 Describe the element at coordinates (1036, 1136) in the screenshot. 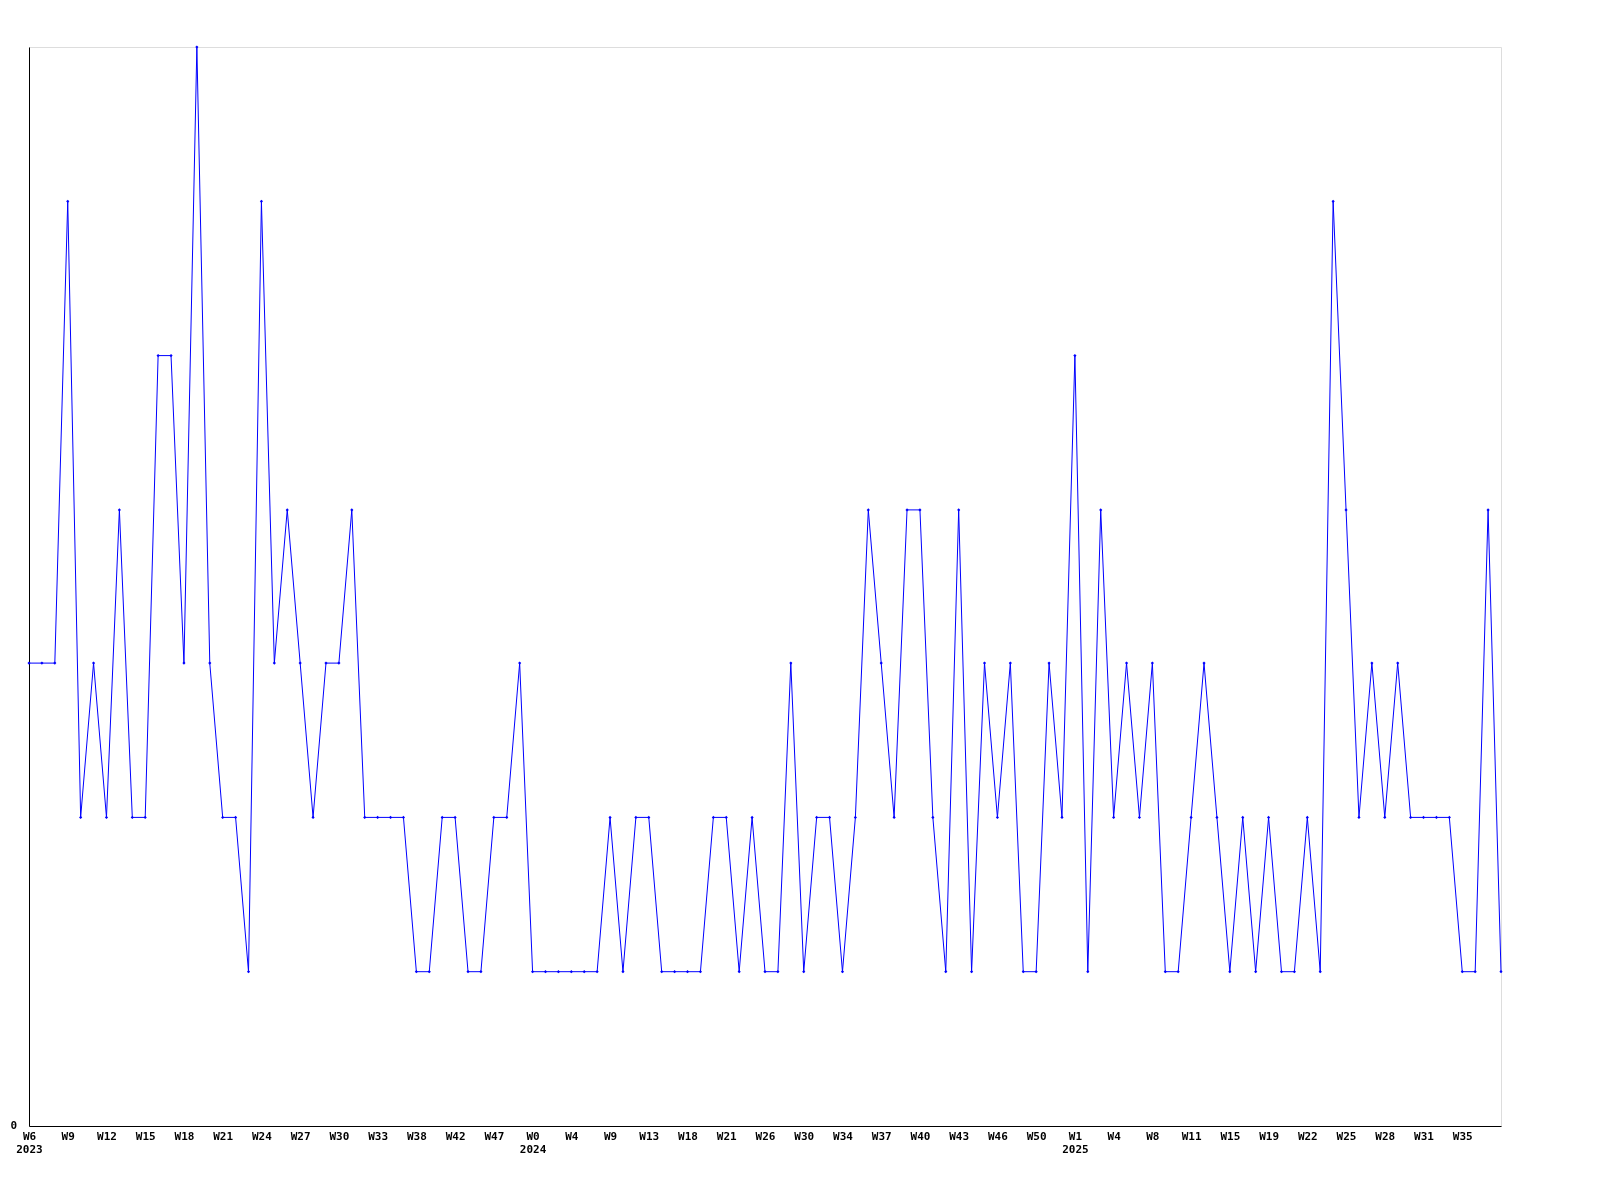

I see `x-tick-label: W50` at that location.